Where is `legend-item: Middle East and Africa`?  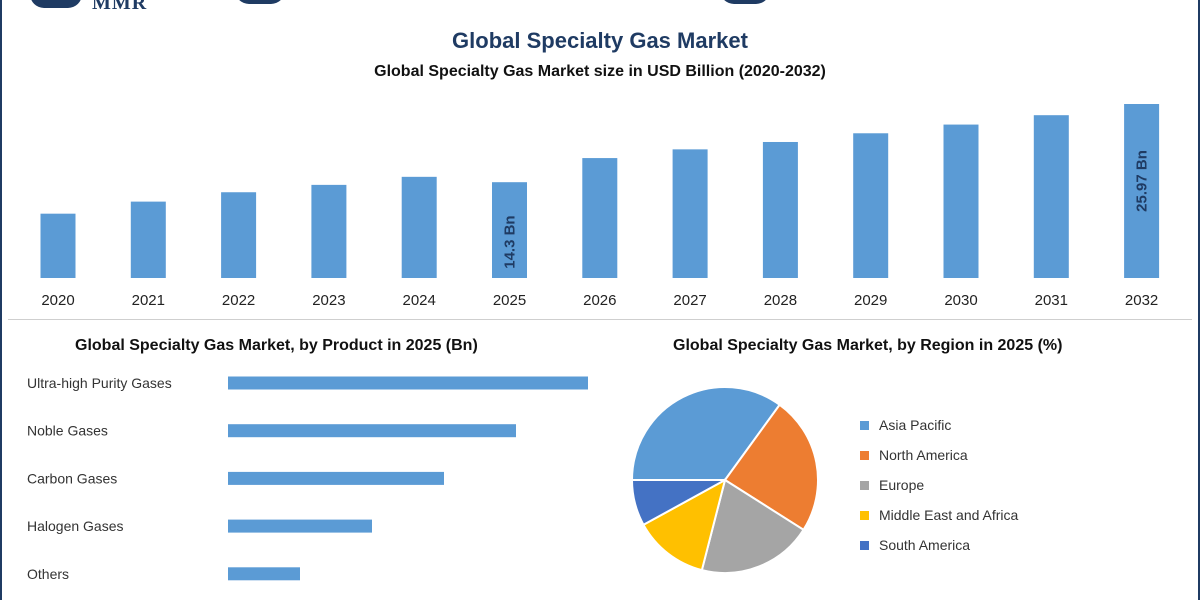
legend-item: Middle East and Africa is located at coordinates (939, 515).